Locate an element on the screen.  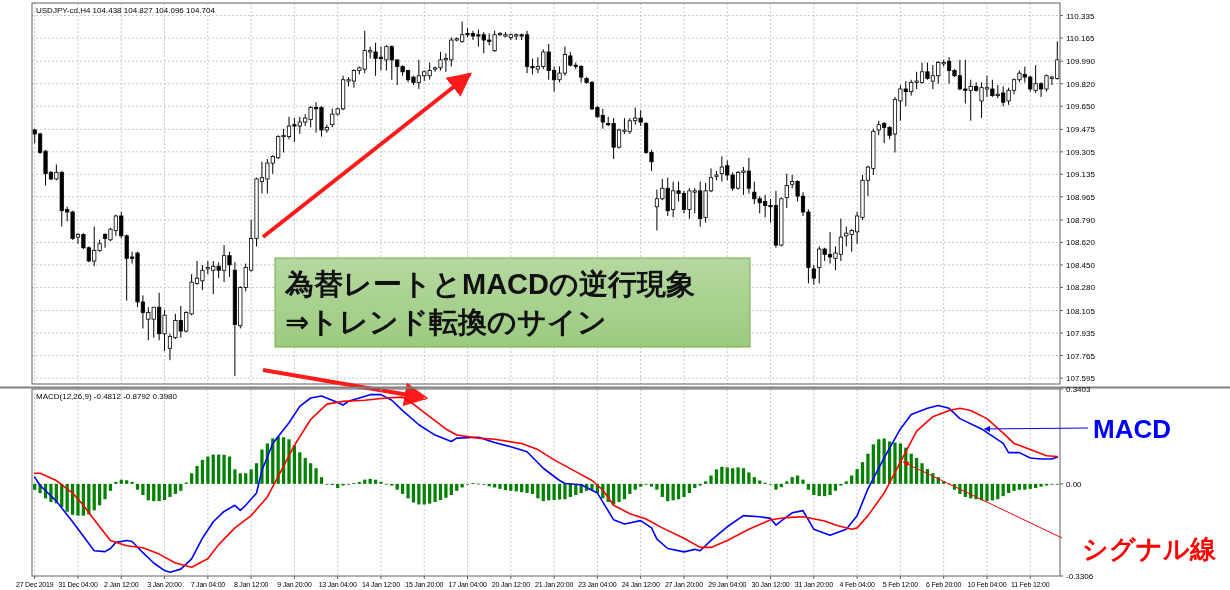
y-tick-label: 108.965 is located at coordinates (1081, 197).